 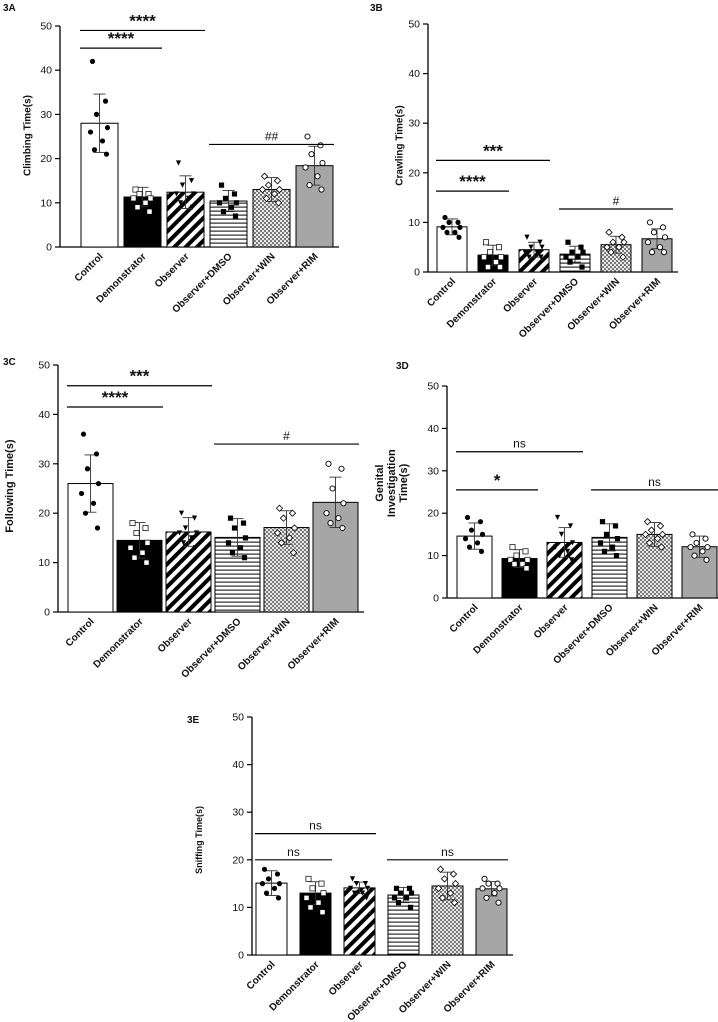 I want to click on significance-label: ns, so click(x=654, y=482).